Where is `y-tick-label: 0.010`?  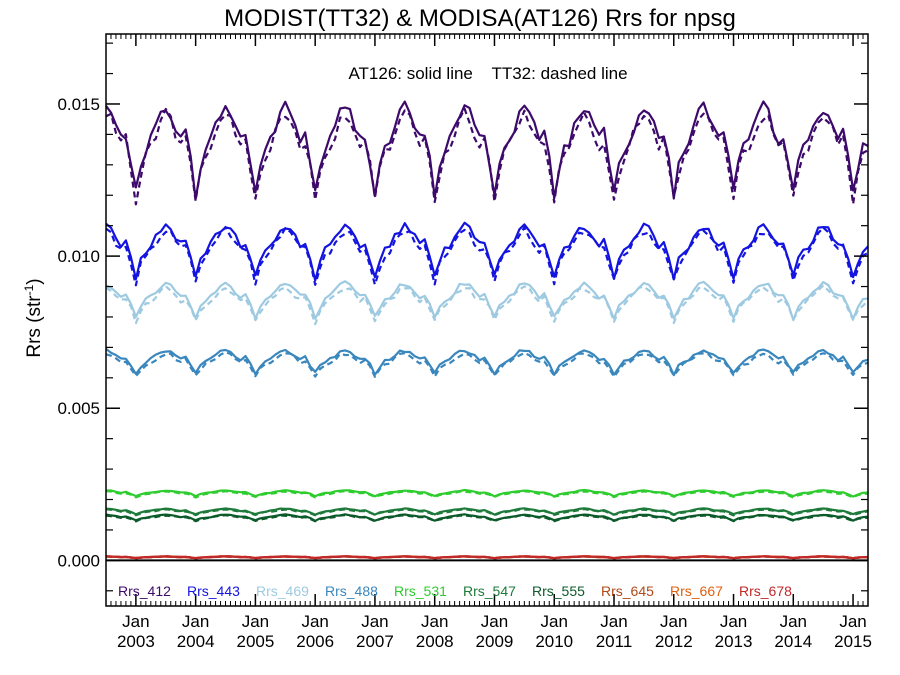 y-tick-label: 0.010 is located at coordinates (78, 256).